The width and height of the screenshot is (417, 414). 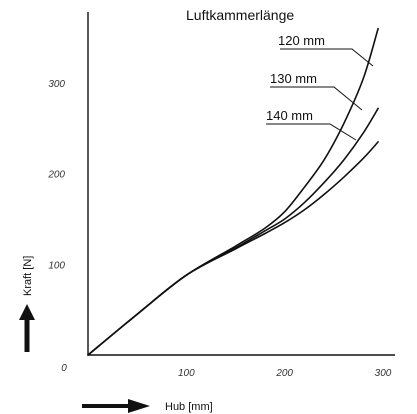 I want to click on series-labels: 120 mm 130 mm 140 mm, so click(x=320, y=87).